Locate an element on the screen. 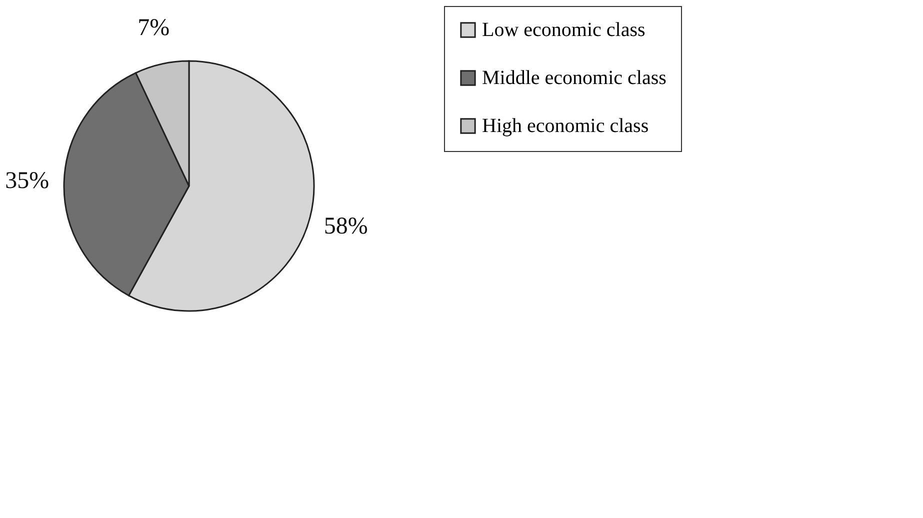 Image resolution: width=923 pixels, height=518 pixels. legend-label: Low economic class is located at coordinates (564, 30).